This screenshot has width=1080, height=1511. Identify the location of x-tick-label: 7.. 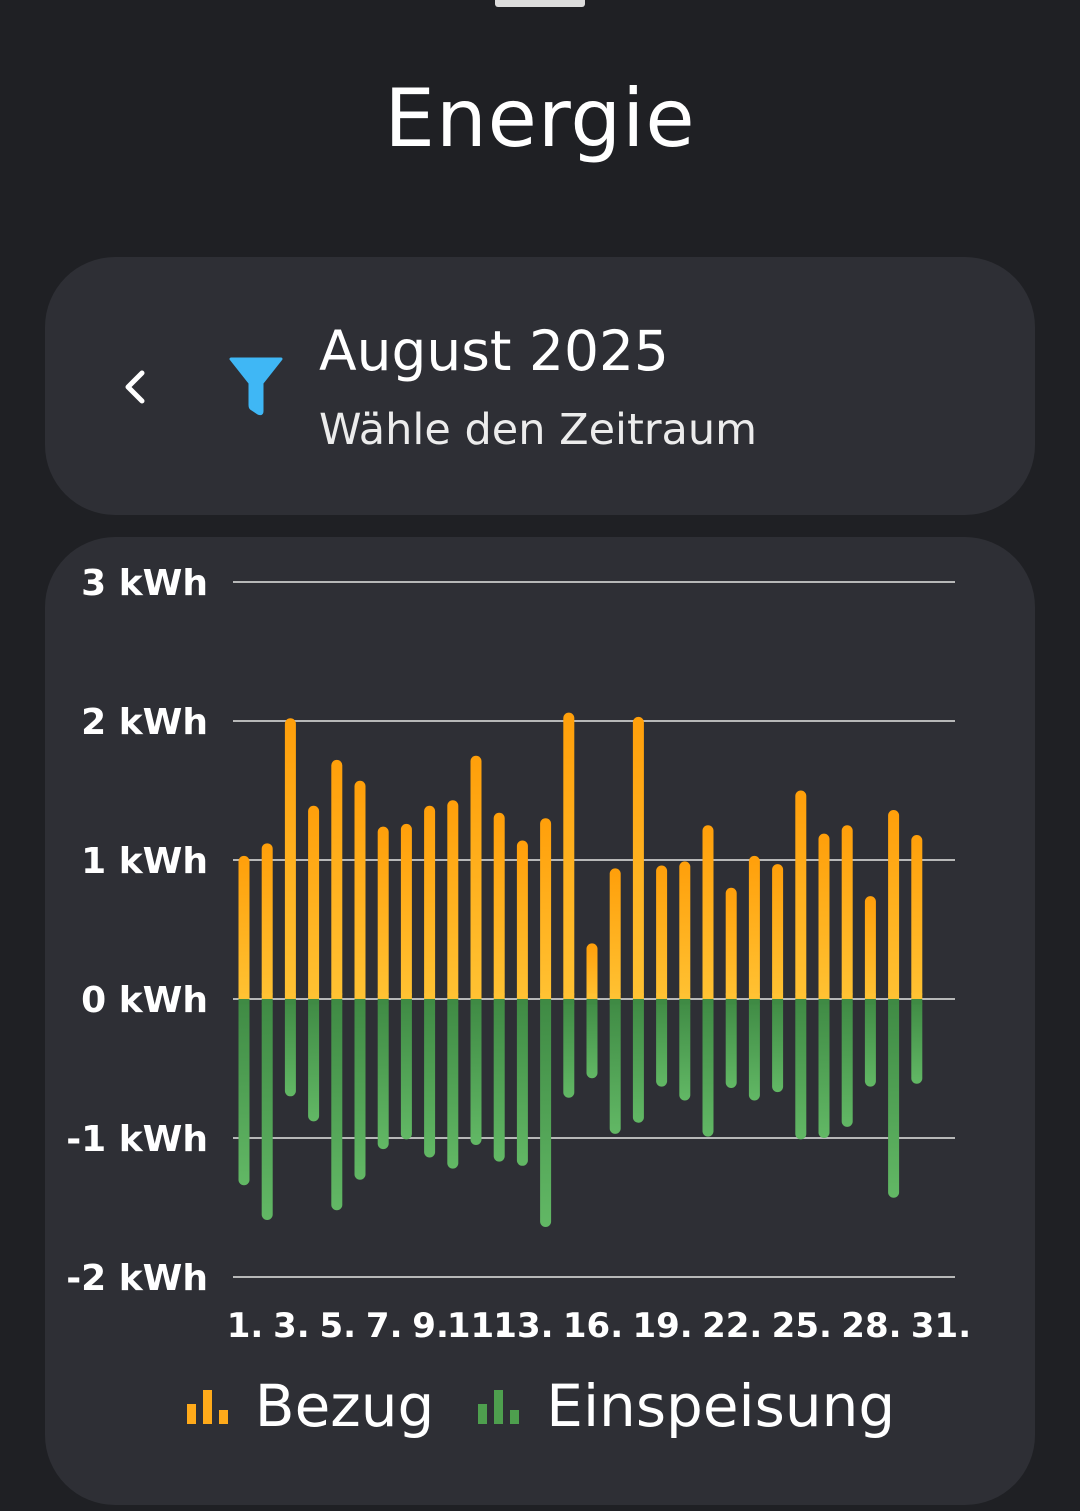
(384, 1326).